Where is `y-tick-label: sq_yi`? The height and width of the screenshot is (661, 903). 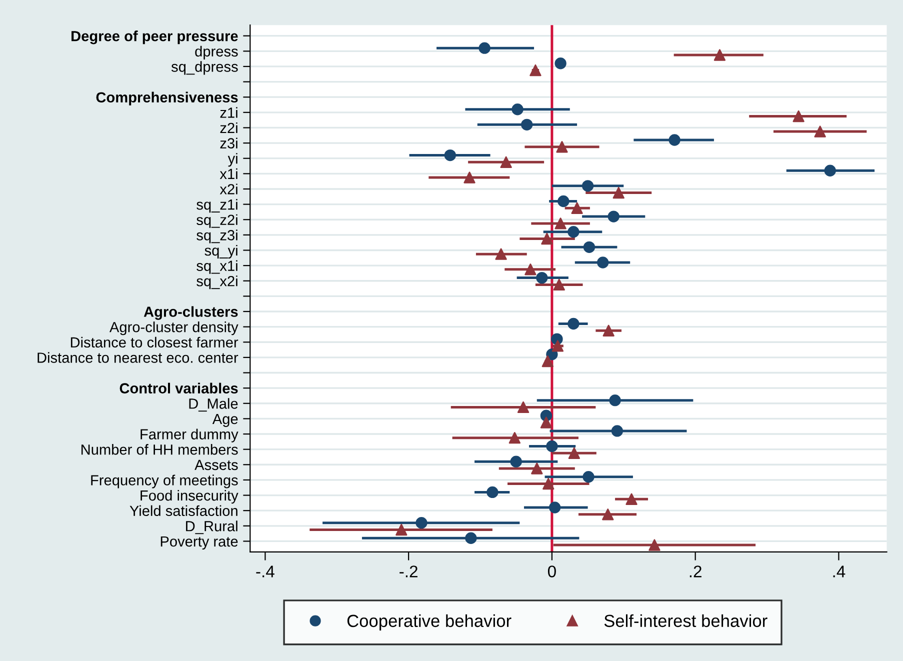
y-tick-label: sq_yi is located at coordinates (221, 251).